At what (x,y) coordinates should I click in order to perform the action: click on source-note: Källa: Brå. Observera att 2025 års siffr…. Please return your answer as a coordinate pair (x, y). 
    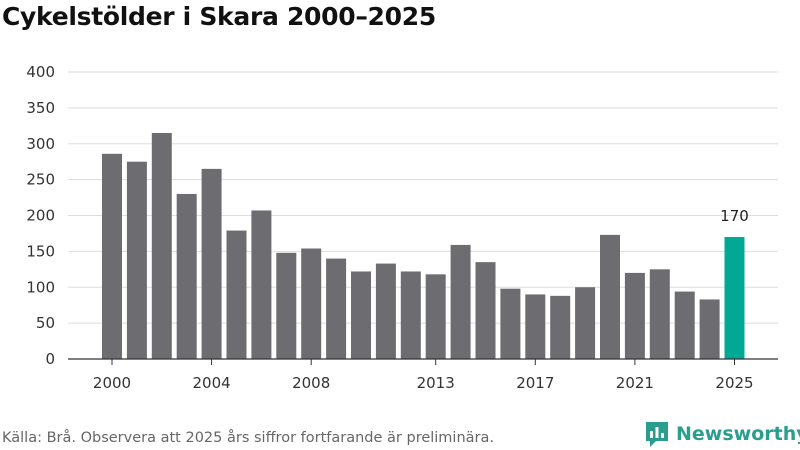
    Looking at the image, I should click on (248, 438).